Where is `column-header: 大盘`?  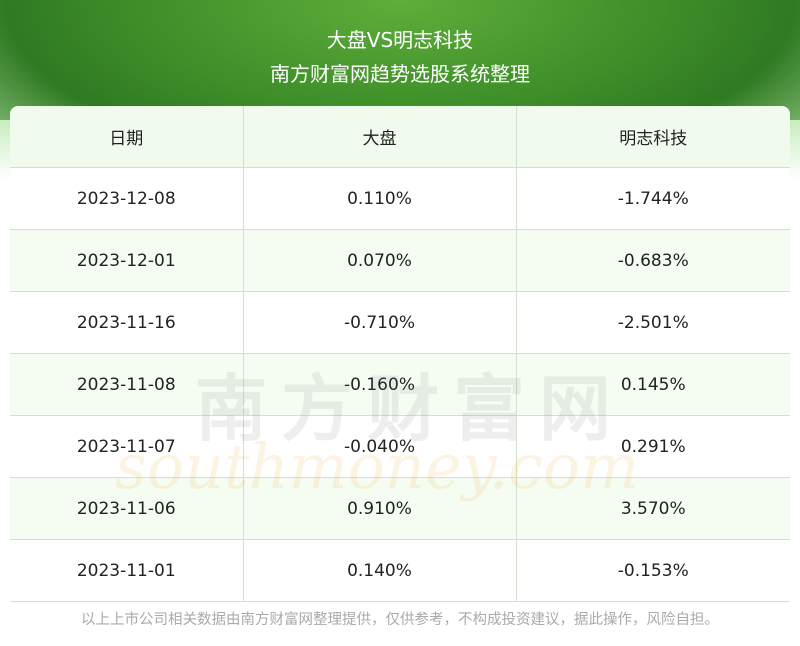
column-header: 大盘 is located at coordinates (379, 137).